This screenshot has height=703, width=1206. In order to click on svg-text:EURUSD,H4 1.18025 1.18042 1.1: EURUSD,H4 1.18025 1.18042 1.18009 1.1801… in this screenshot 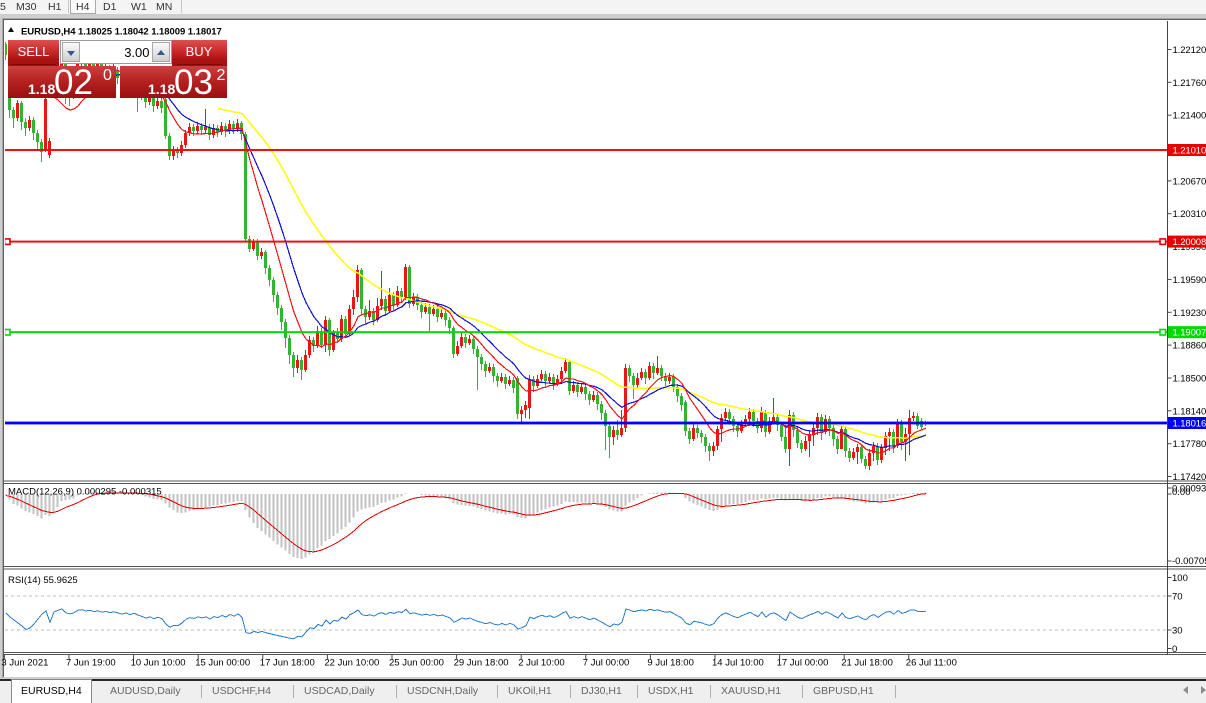, I will do `click(121, 32)`.